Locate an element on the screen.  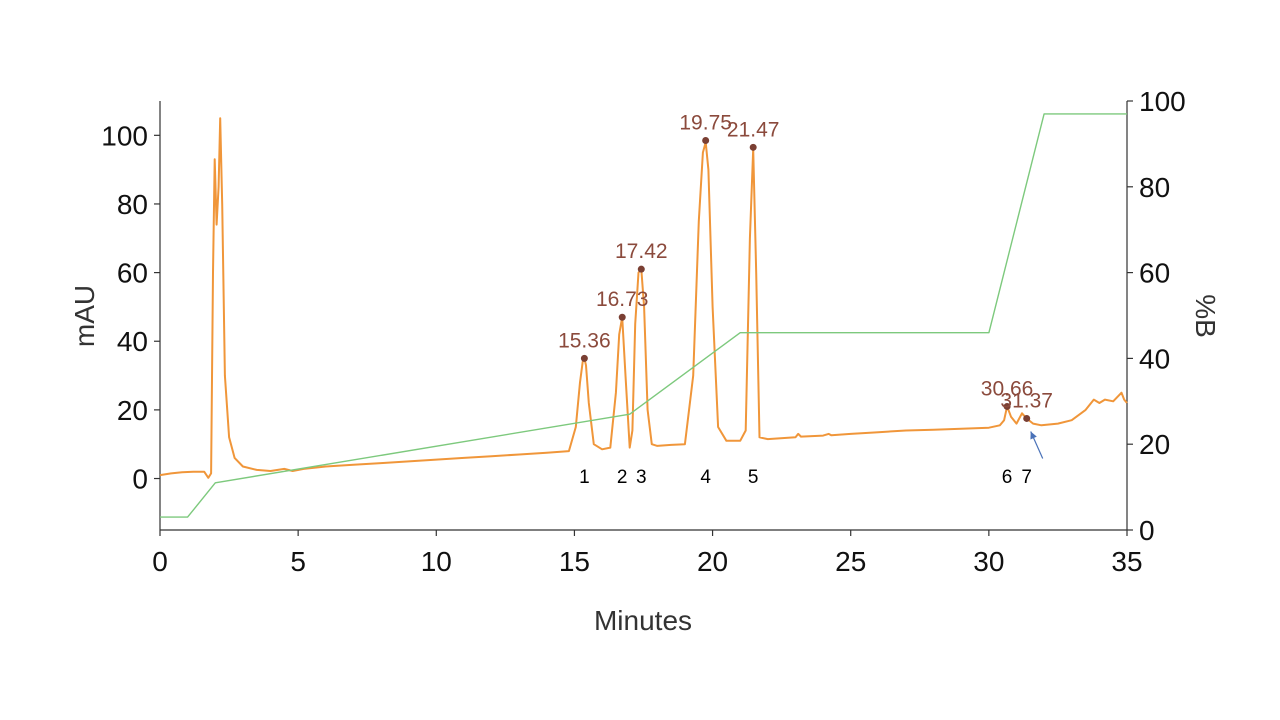
y2-tick-label: 100 is located at coordinates (1162, 101).